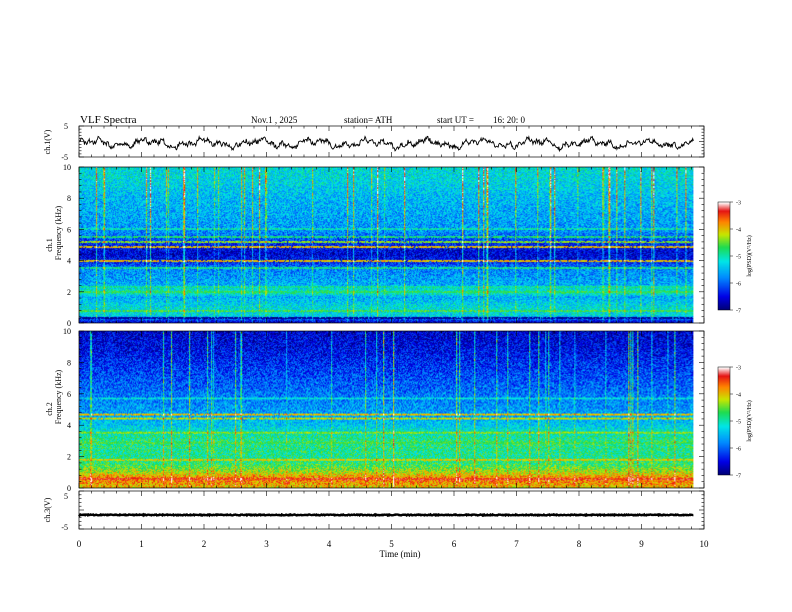  What do you see at coordinates (49, 245) in the screenshot?
I see `ch1-channel-label: ch.1` at bounding box center [49, 245].